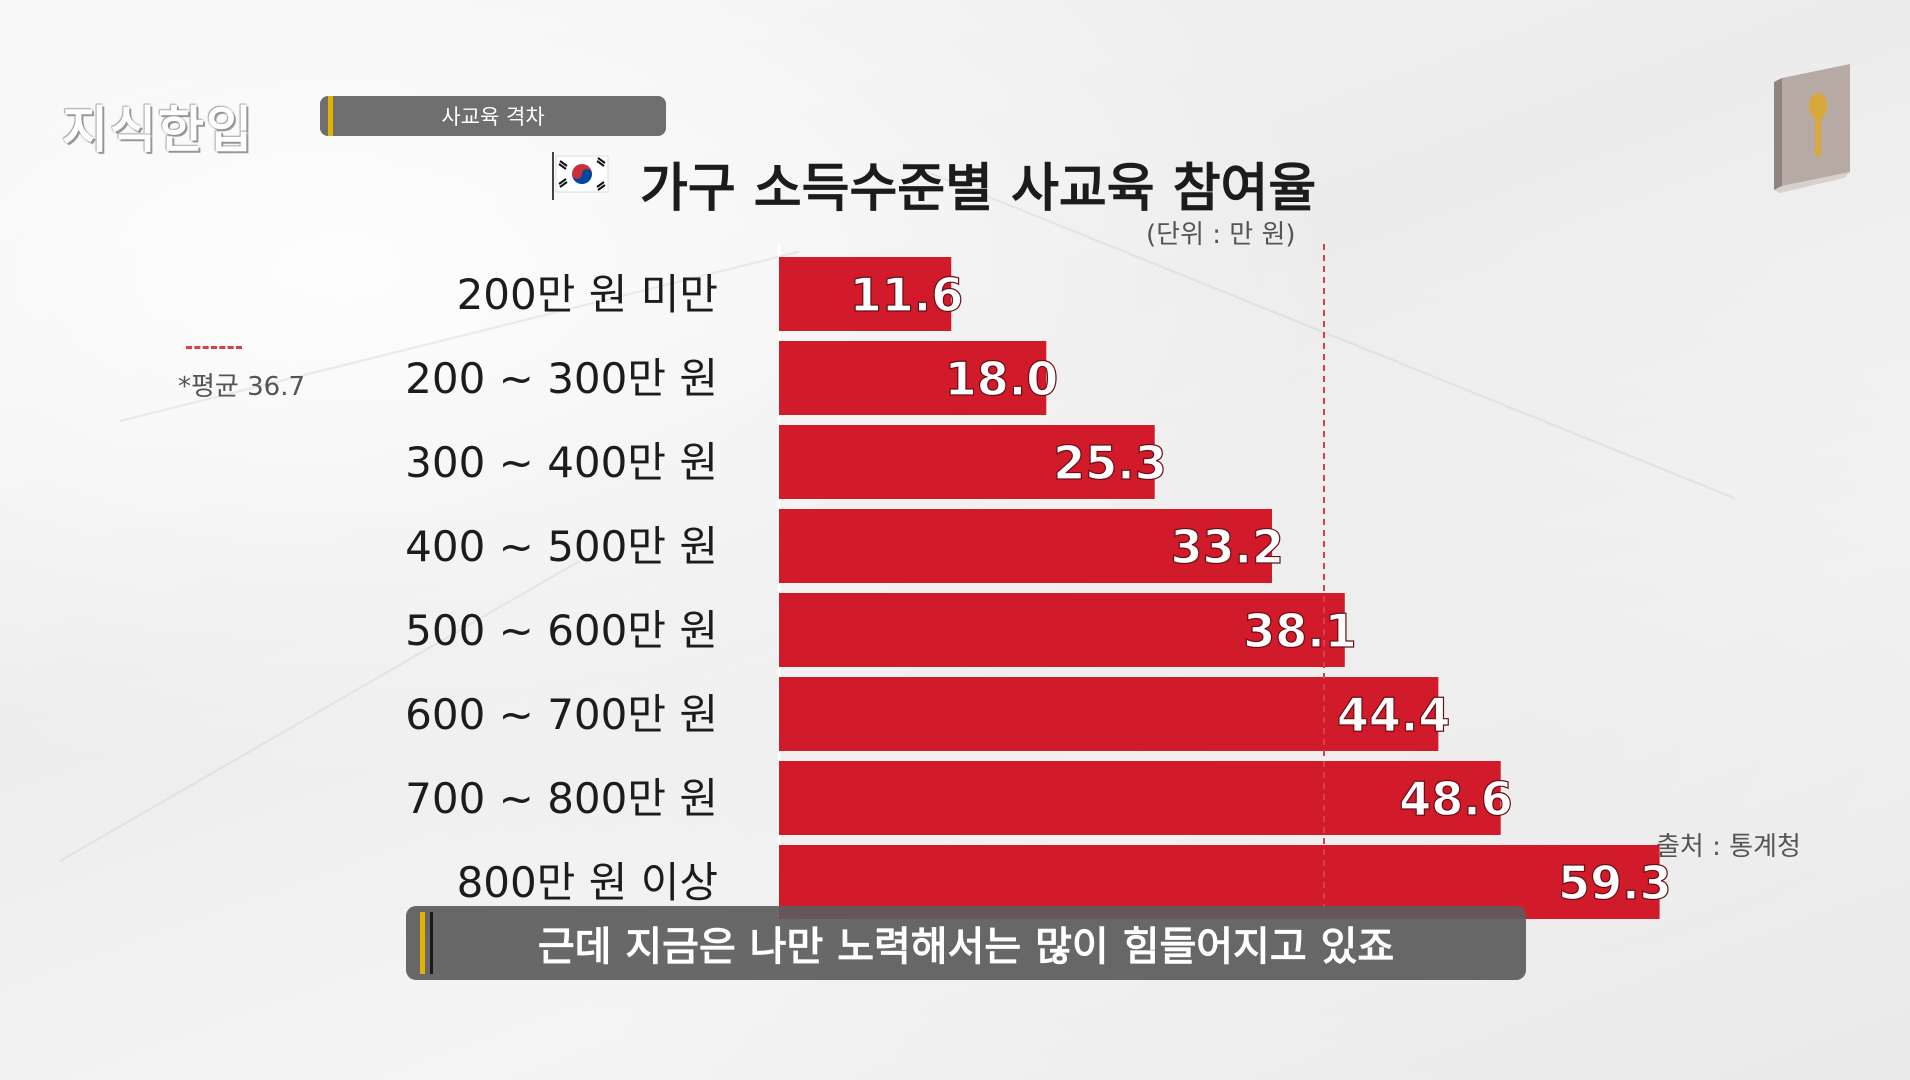  What do you see at coordinates (320, 711) in the screenshot?
I see `paper-crease` at bounding box center [320, 711].